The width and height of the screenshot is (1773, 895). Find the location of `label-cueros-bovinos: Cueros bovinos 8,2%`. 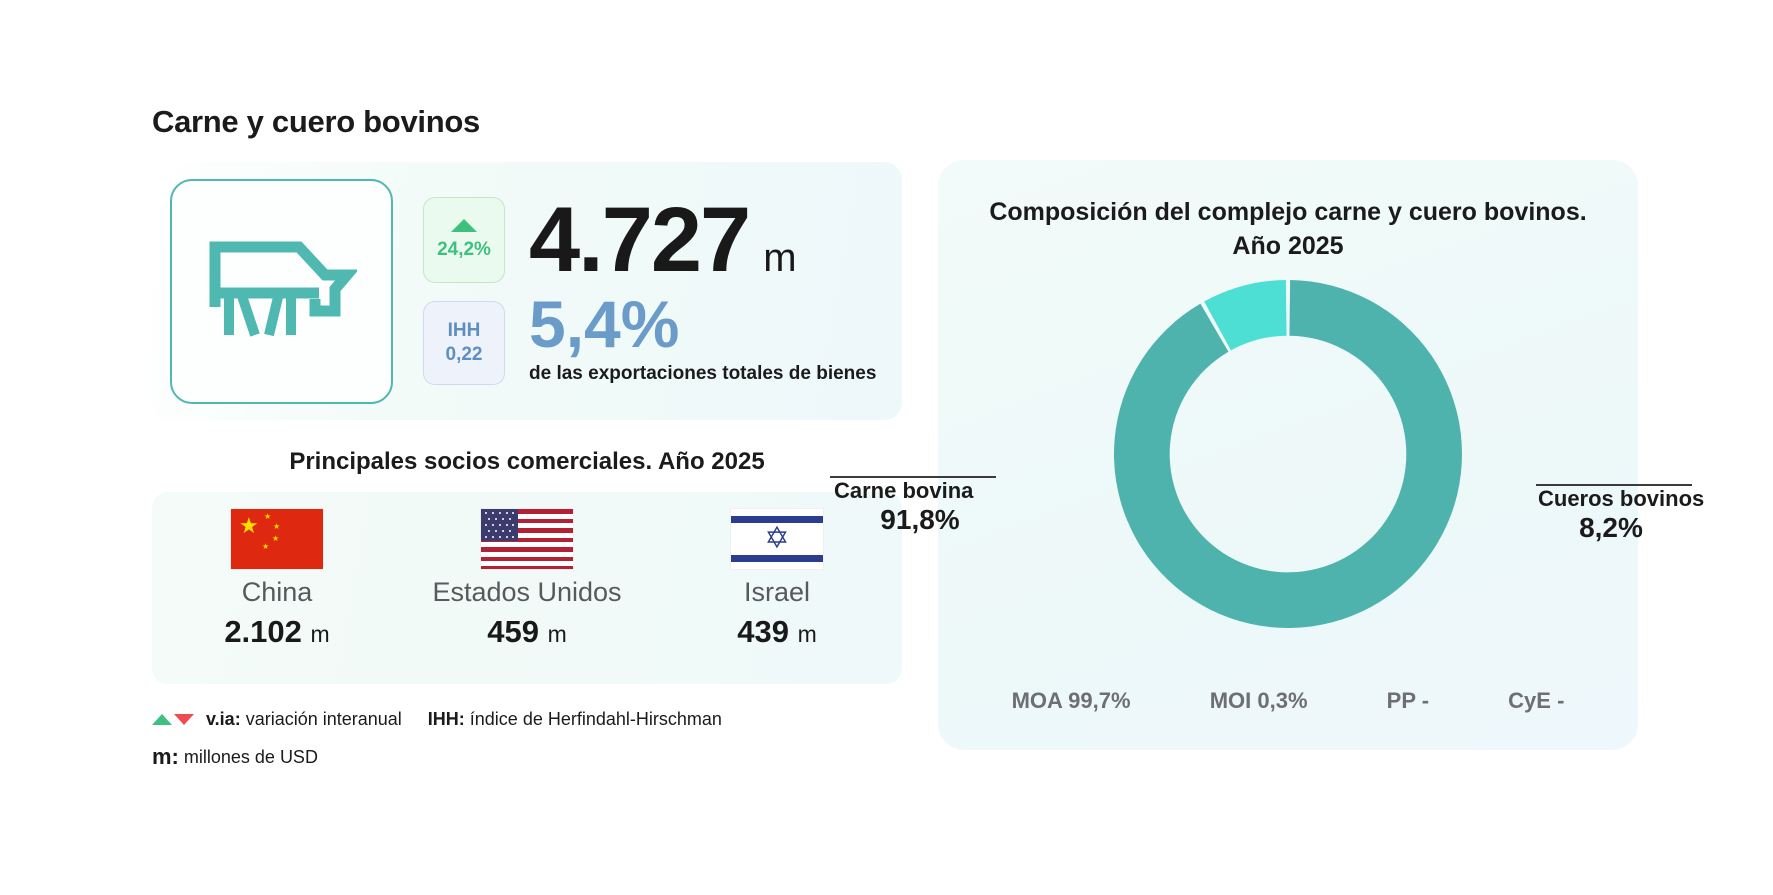

label-cueros-bovinos: Cueros bovinos 8,2% is located at coordinates (1654, 513).